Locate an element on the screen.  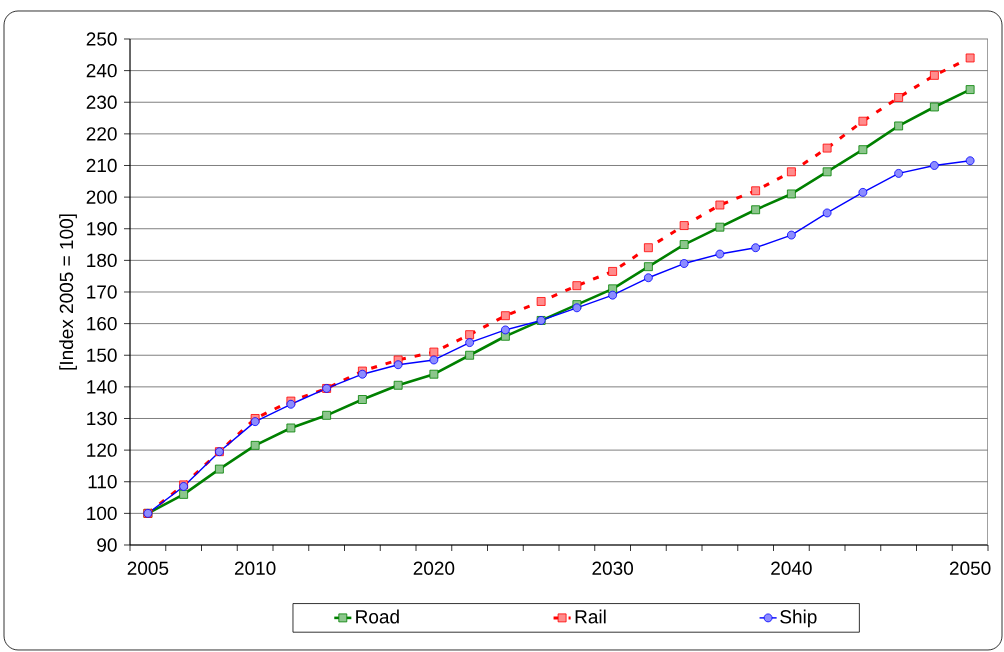
y-tick-label: 160 is located at coordinates (102, 323).